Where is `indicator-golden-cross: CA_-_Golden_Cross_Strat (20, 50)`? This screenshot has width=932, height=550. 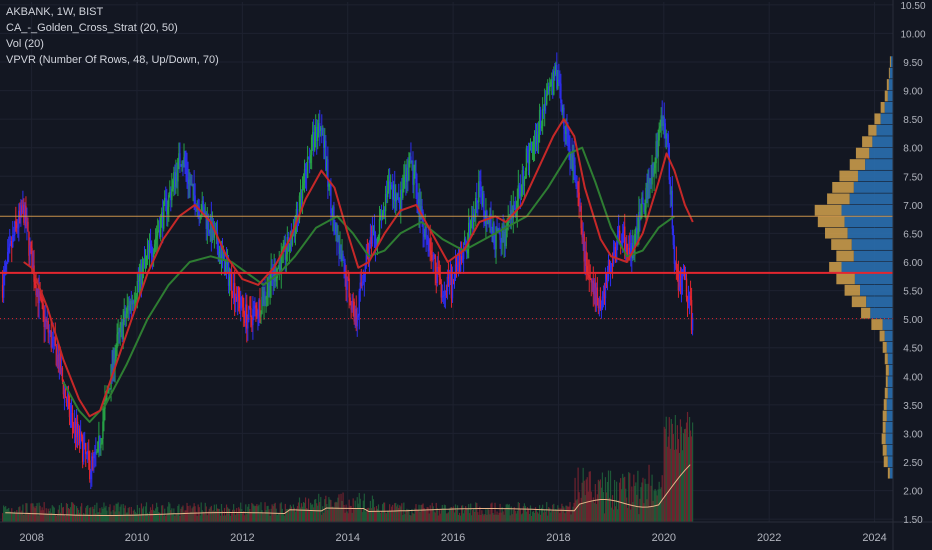 indicator-golden-cross: CA_-_Golden_Cross_Strat (20, 50) is located at coordinates (92, 28).